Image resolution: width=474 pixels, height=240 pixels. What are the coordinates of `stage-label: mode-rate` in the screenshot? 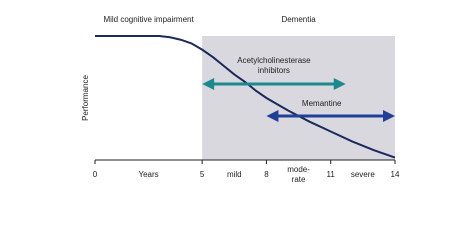 It's located at (298, 174).